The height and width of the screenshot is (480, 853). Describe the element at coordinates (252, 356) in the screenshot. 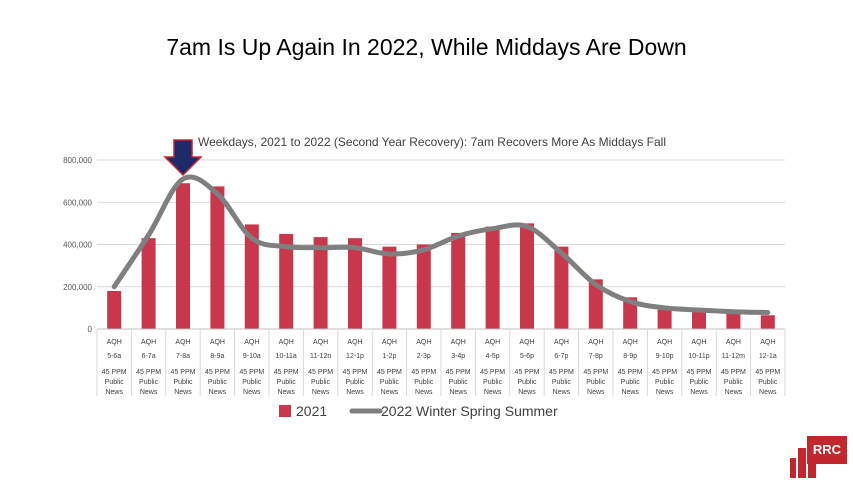

I see `x-category-label: 9-10a` at that location.